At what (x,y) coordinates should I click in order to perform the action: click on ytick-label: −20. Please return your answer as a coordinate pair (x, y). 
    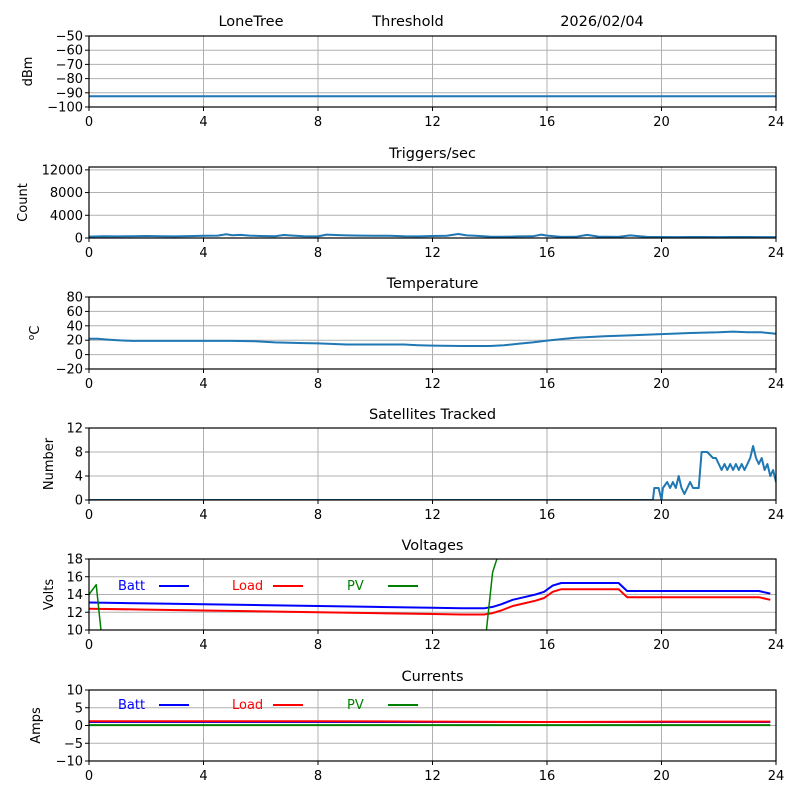
    Looking at the image, I should click on (69, 370).